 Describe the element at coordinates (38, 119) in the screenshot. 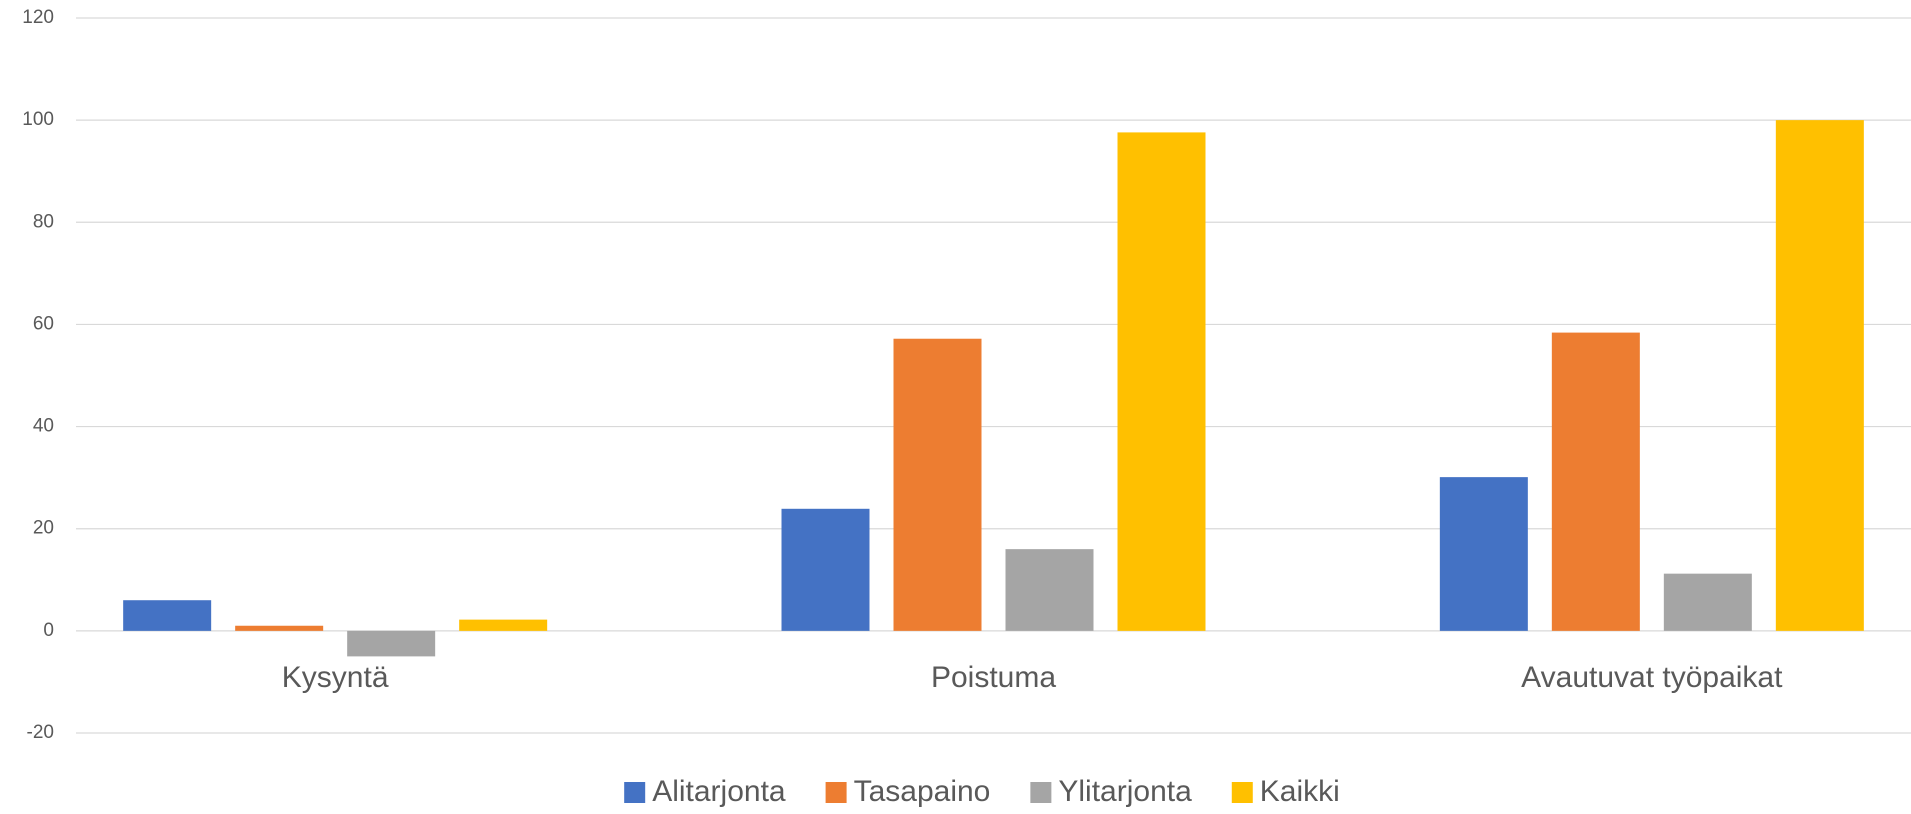

I see `y-tick-label: 100` at that location.